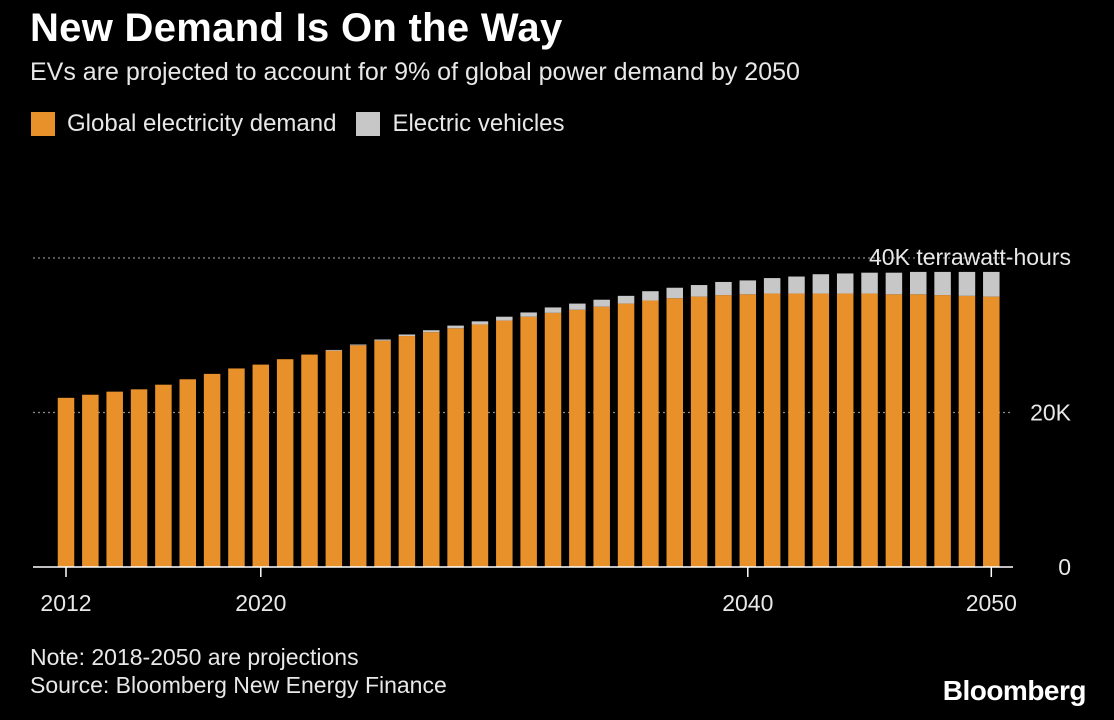 The height and width of the screenshot is (720, 1114). Describe the element at coordinates (821, 430) in the screenshot. I see `bar-demand-2043` at that location.